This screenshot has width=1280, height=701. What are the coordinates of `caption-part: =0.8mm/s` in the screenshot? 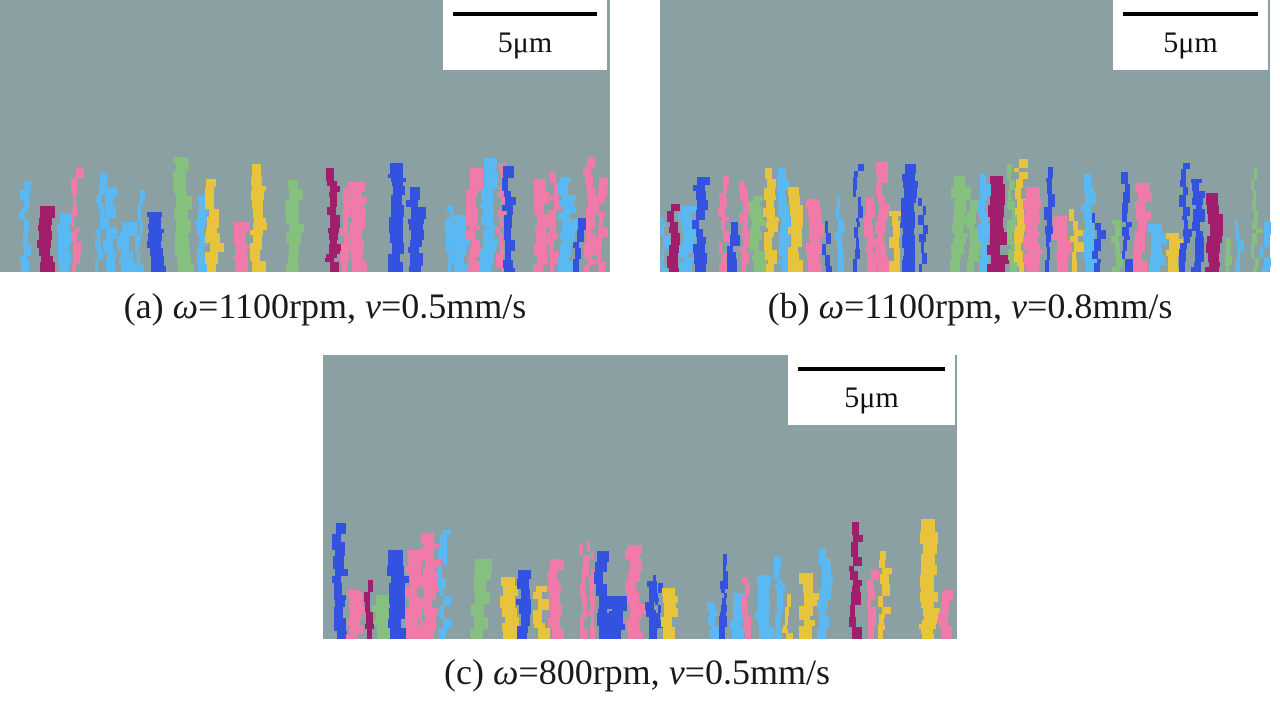 It's located at (1099, 306).